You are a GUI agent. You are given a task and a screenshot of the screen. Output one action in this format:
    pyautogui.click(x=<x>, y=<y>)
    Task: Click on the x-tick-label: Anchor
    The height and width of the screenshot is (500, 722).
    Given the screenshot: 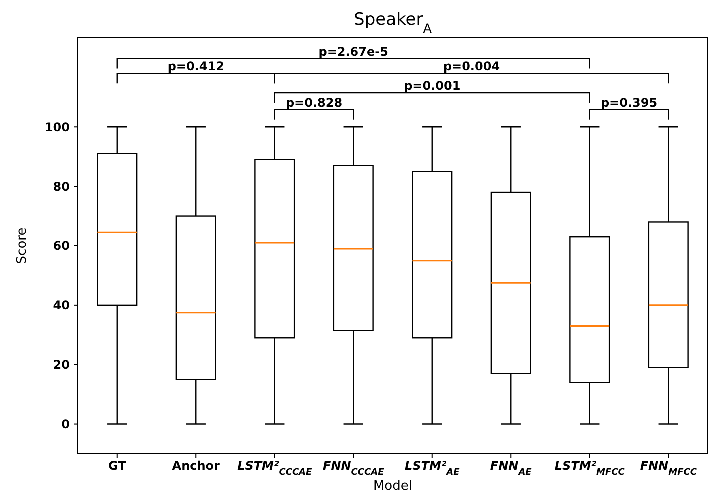 What is the action you would take?
    pyautogui.click(x=196, y=466)
    